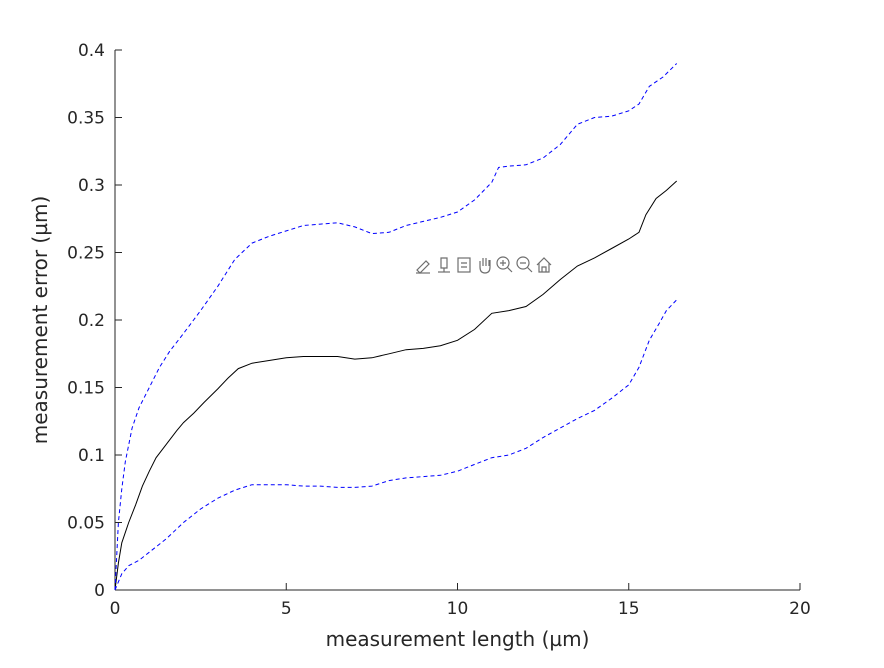 The width and height of the screenshot is (884, 668). Describe the element at coordinates (86, 254) in the screenshot. I see `y-tick-label: 0.25` at that location.